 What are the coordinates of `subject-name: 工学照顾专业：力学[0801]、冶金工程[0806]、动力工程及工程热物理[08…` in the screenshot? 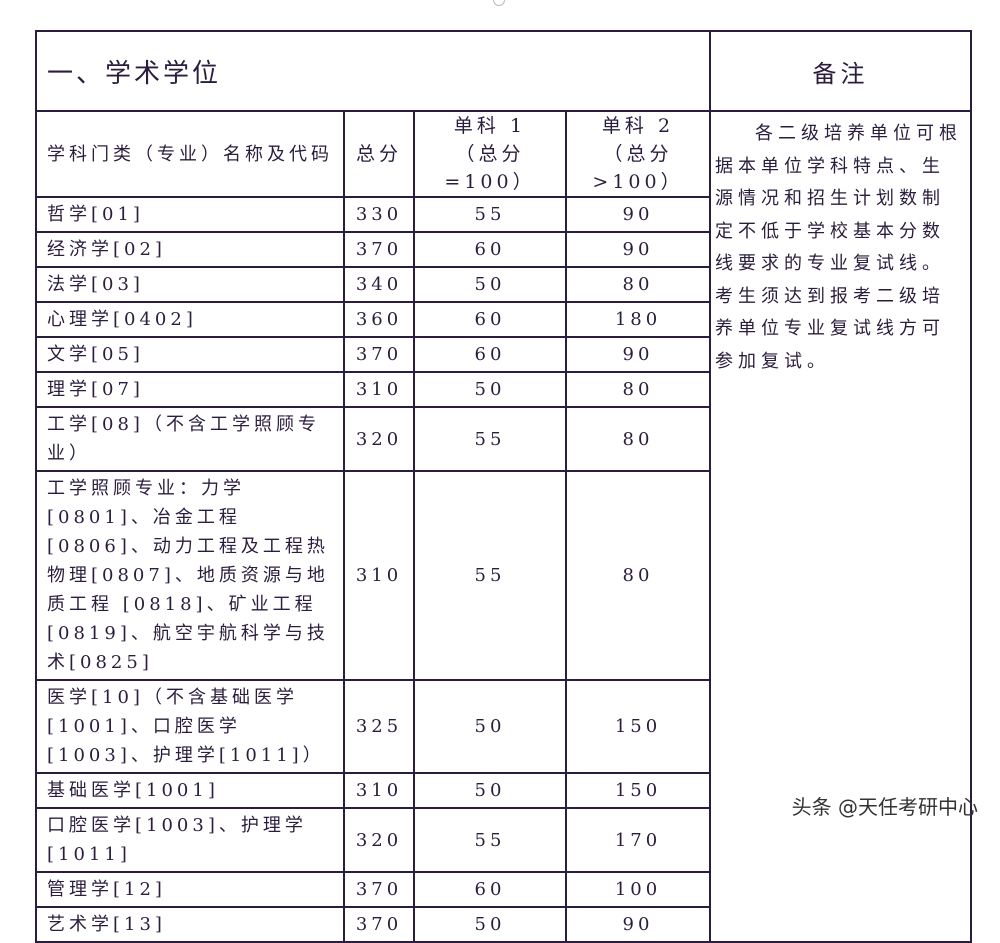 It's located at (190, 575).